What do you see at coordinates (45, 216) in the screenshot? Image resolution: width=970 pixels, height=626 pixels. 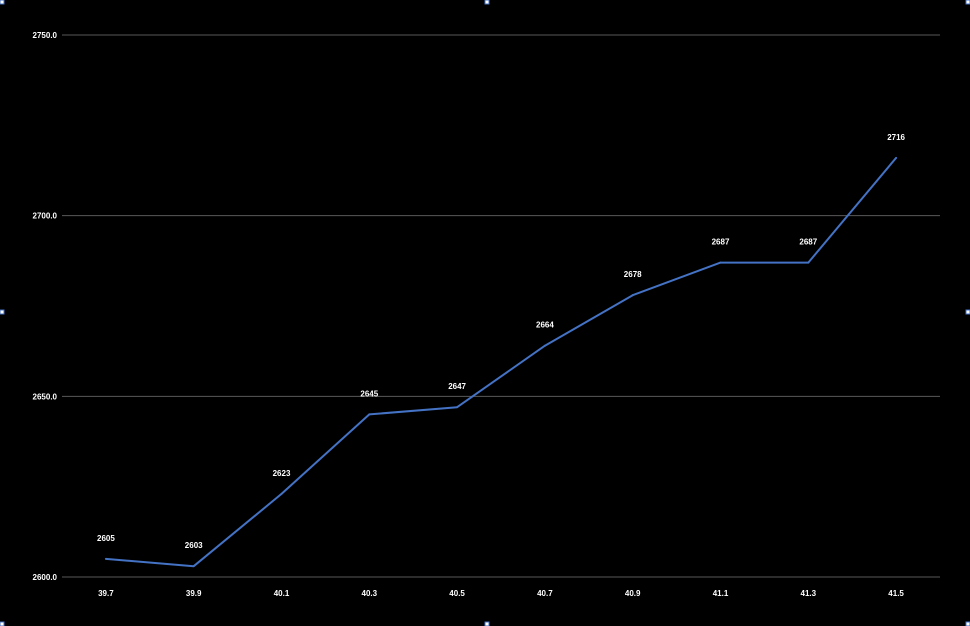 I see `y-tick-label: 2700.0` at bounding box center [45, 216].